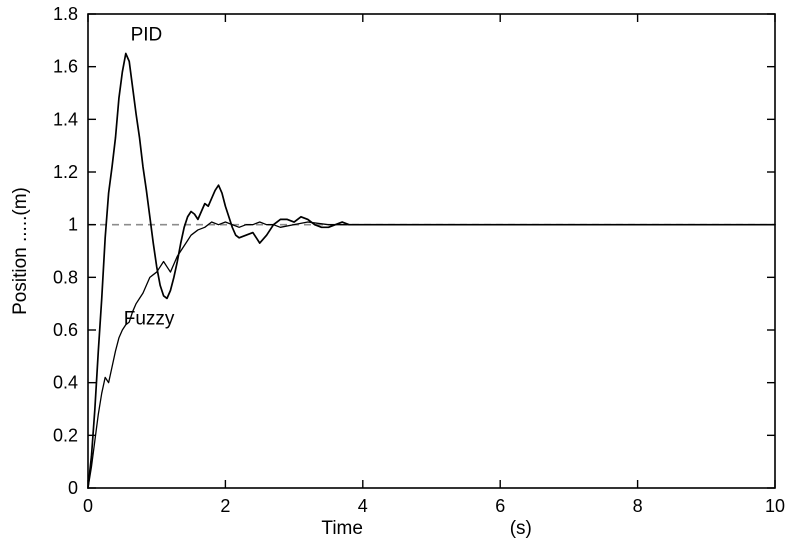 The width and height of the screenshot is (799, 552). Describe the element at coordinates (88, 506) in the screenshot. I see `x-tick-label: 0` at that location.